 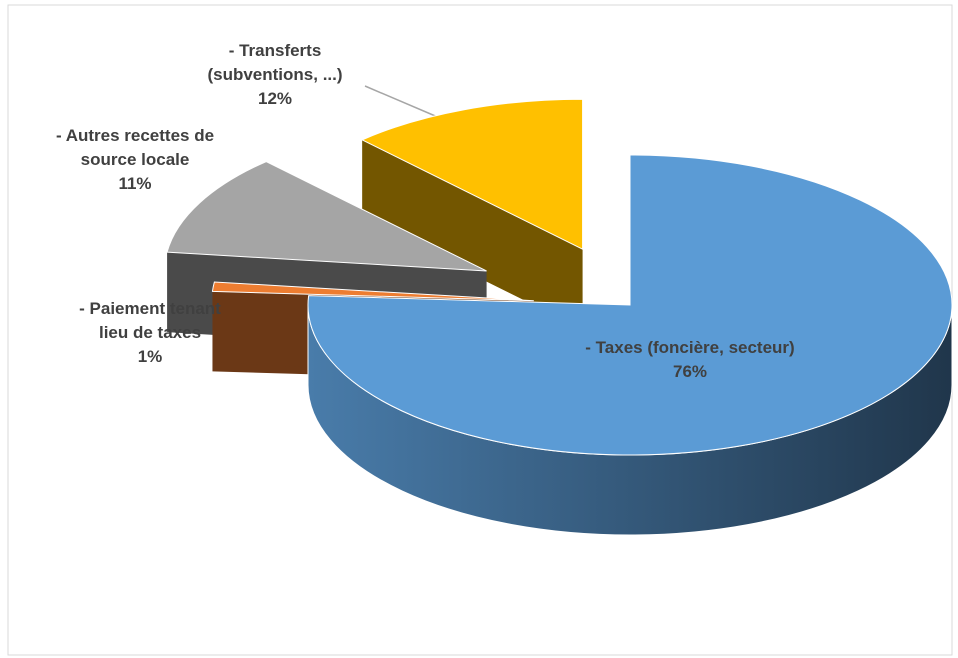 I want to click on data-label: - Autres recettes de source locale 11%, so click(x=135, y=160).